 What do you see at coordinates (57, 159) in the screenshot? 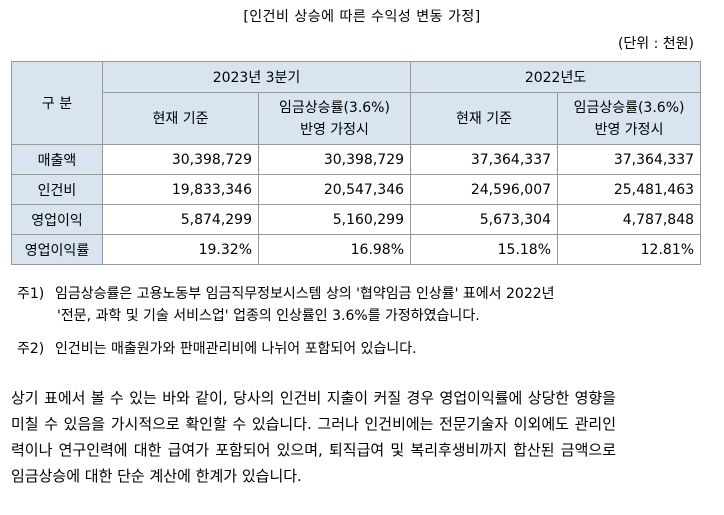
I see `row-label: 매출액` at bounding box center [57, 159].